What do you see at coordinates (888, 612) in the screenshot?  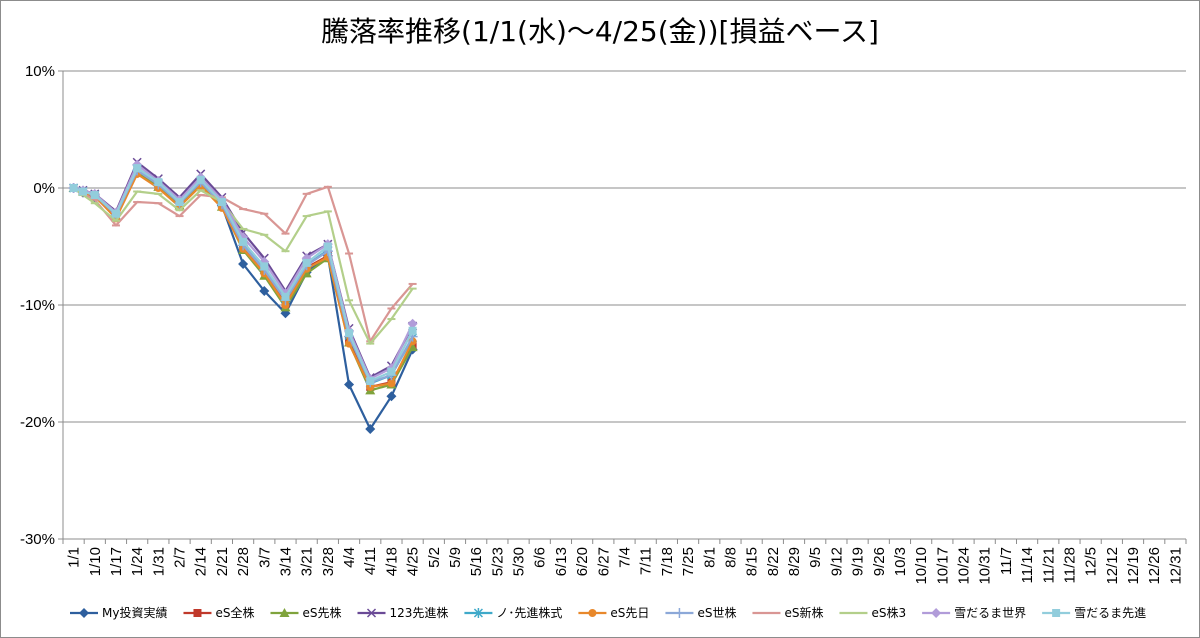 I see `legend-label: eS株3` at bounding box center [888, 612].